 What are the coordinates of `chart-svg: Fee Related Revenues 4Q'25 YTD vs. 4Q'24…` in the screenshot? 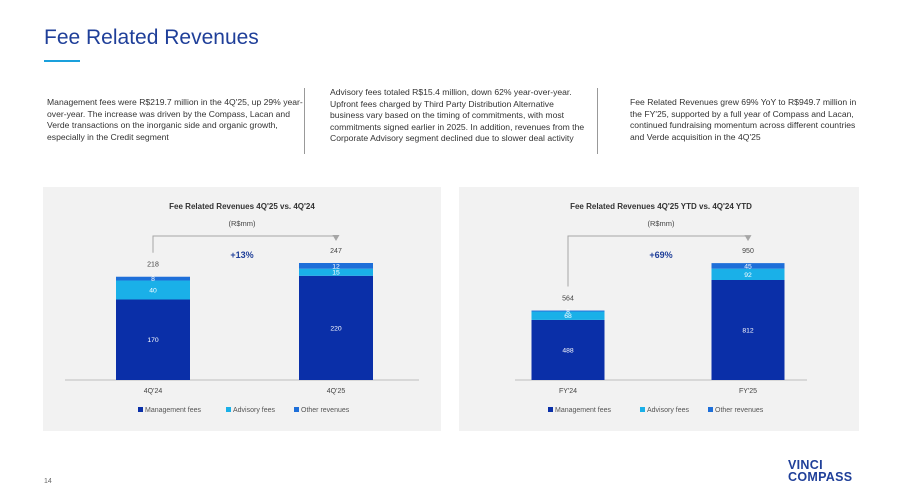 It's located at (661, 308).